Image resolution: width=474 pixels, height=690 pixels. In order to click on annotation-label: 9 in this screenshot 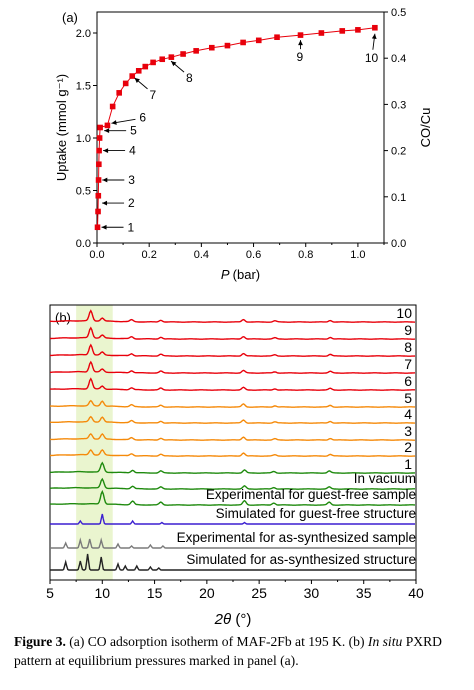, I will do `click(300, 57)`.